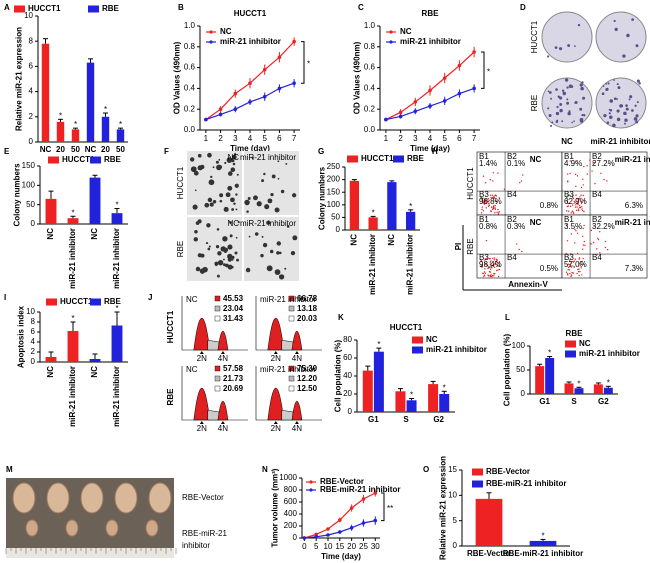 This screenshot has width=650, height=563. Describe the element at coordinates (150, 297) in the screenshot. I see `panel-letter: J` at that location.